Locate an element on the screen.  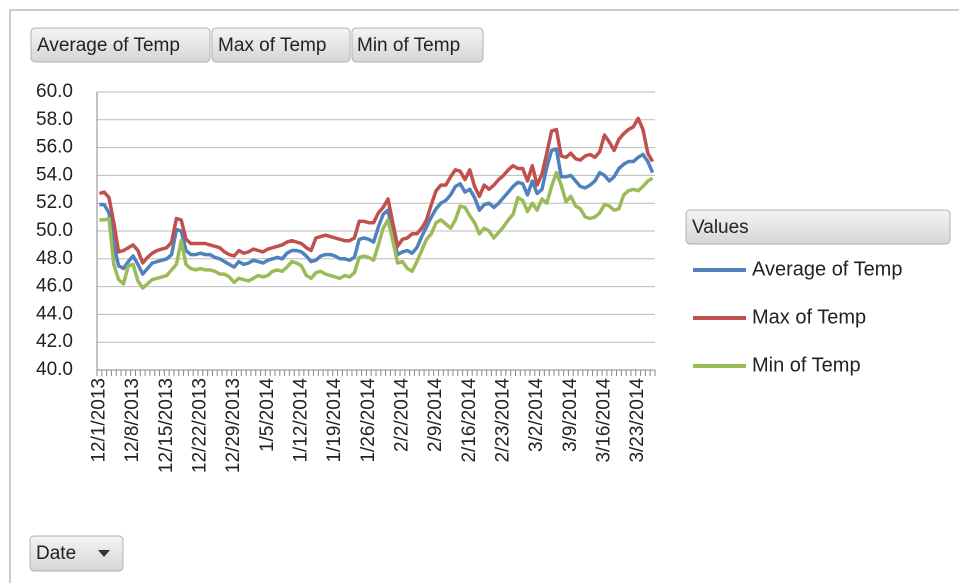
legend-label: Average of Temp is located at coordinates (827, 269).